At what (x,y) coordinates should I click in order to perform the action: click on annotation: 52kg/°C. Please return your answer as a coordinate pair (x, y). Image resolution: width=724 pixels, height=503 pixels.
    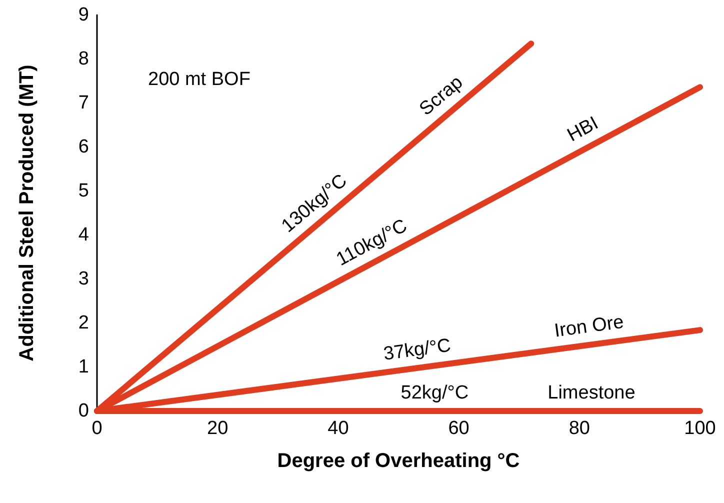
    Looking at the image, I should click on (434, 393).